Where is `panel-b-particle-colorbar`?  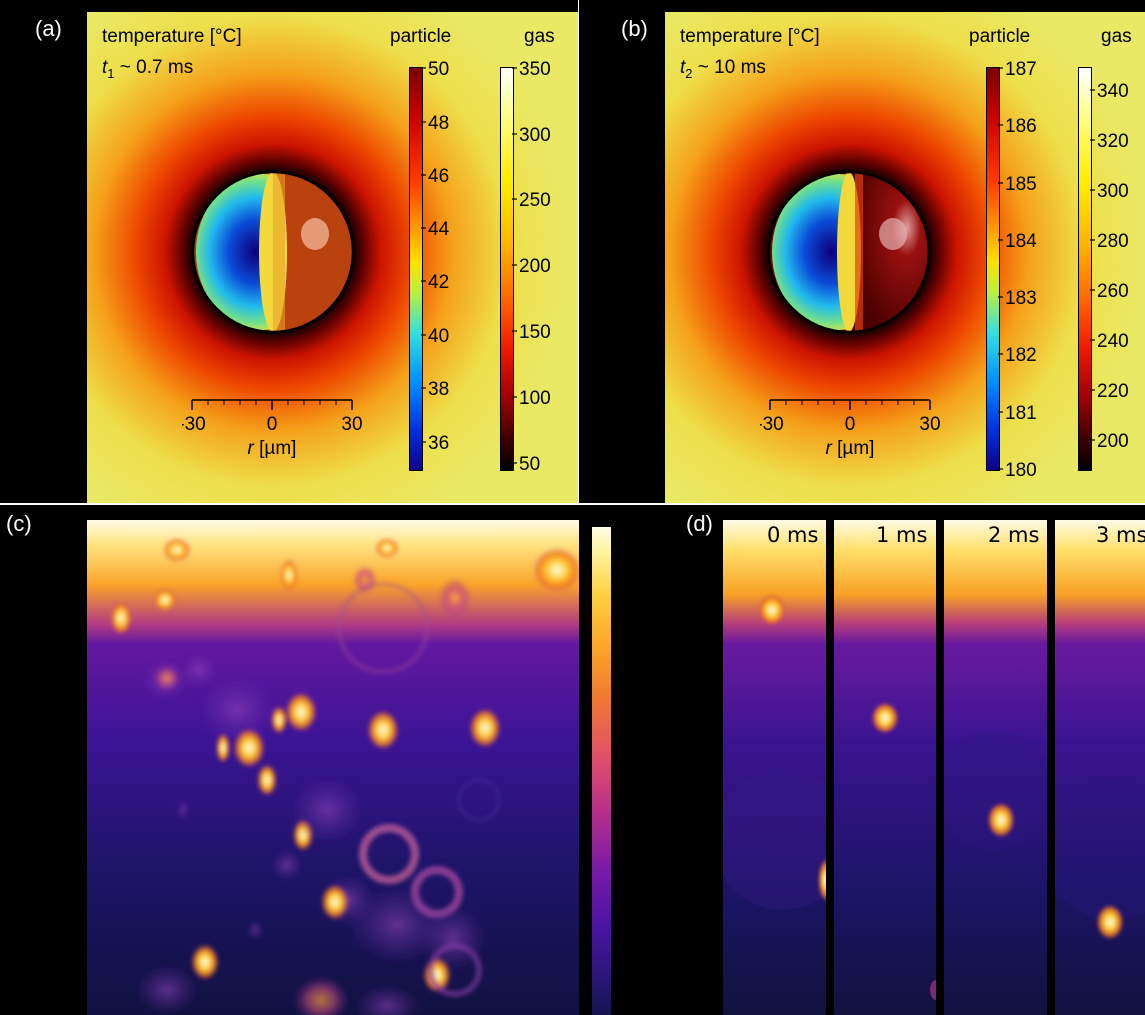 panel-b-particle-colorbar is located at coordinates (993, 269).